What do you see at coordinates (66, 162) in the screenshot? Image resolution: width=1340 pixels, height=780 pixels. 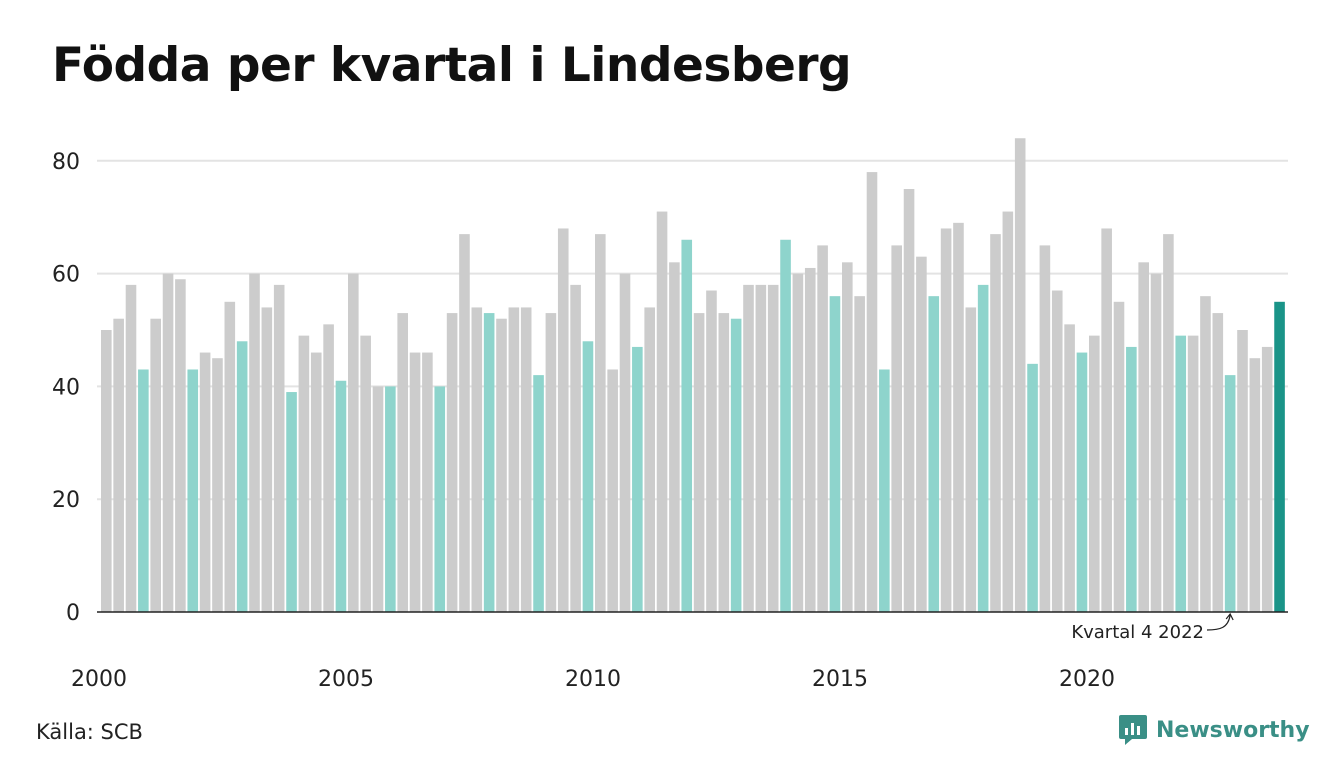 I see `y-tick-label: 80` at bounding box center [66, 162].